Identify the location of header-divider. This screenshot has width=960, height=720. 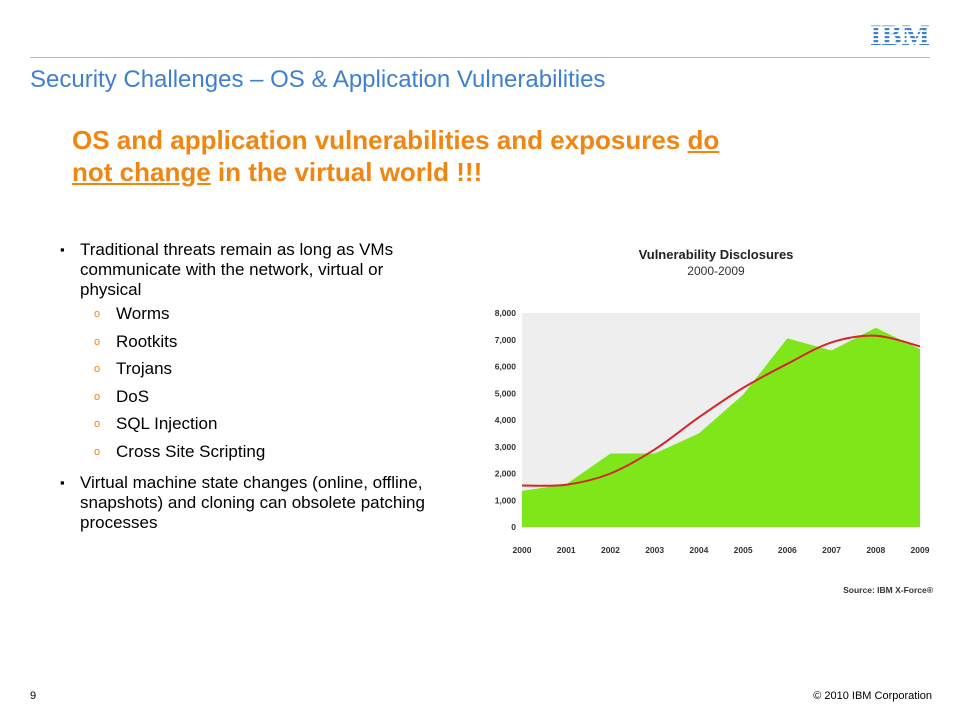
(480, 57).